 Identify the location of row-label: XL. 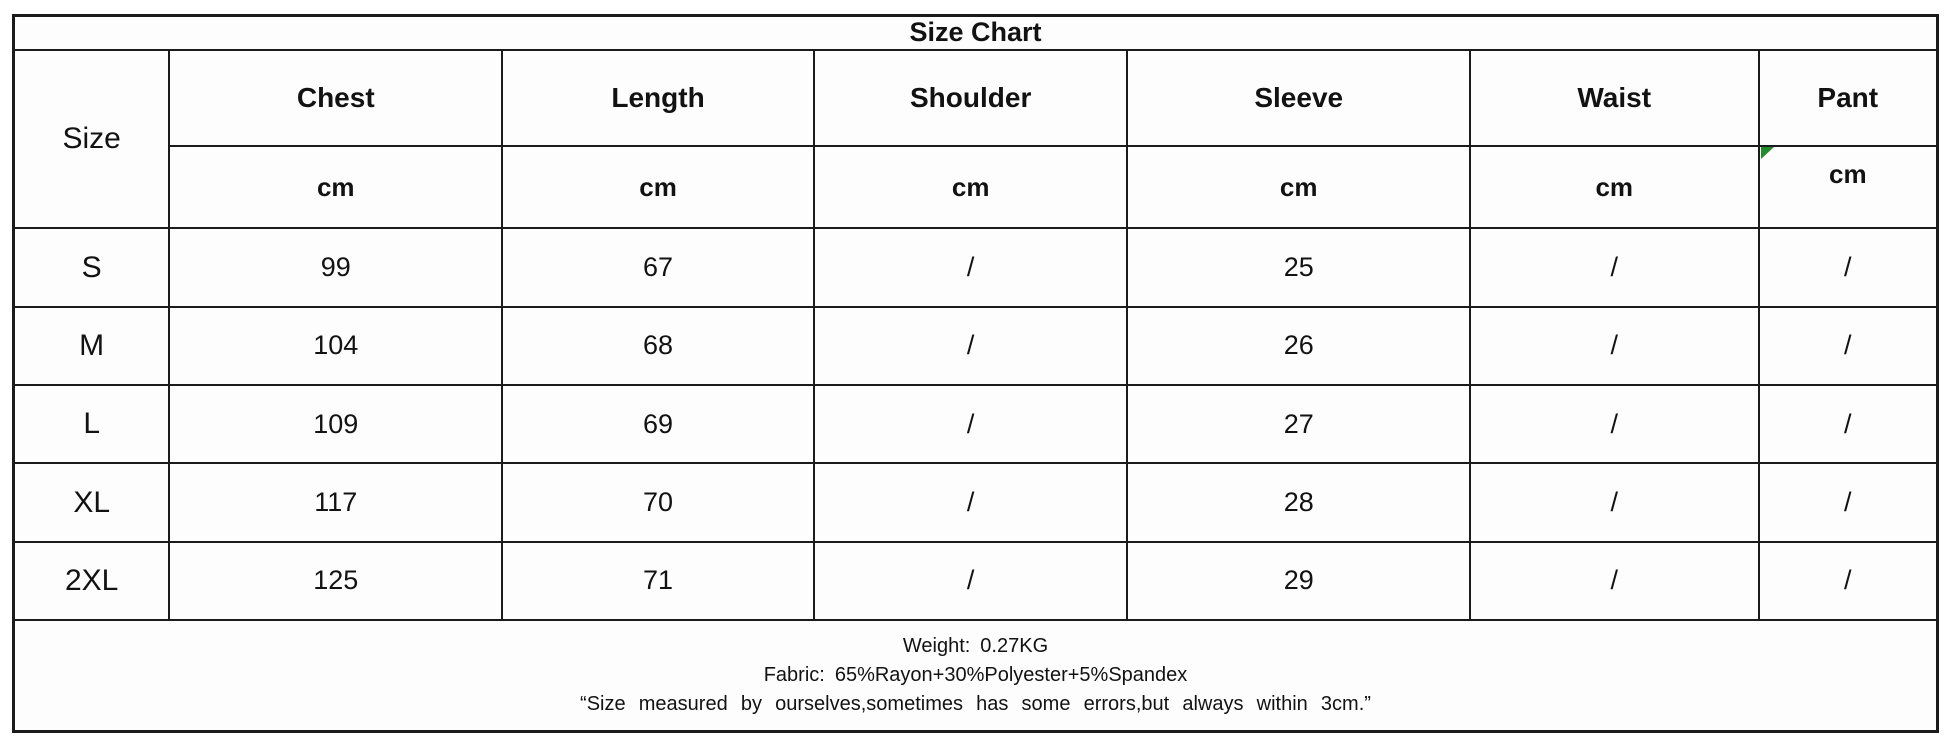
(91, 502).